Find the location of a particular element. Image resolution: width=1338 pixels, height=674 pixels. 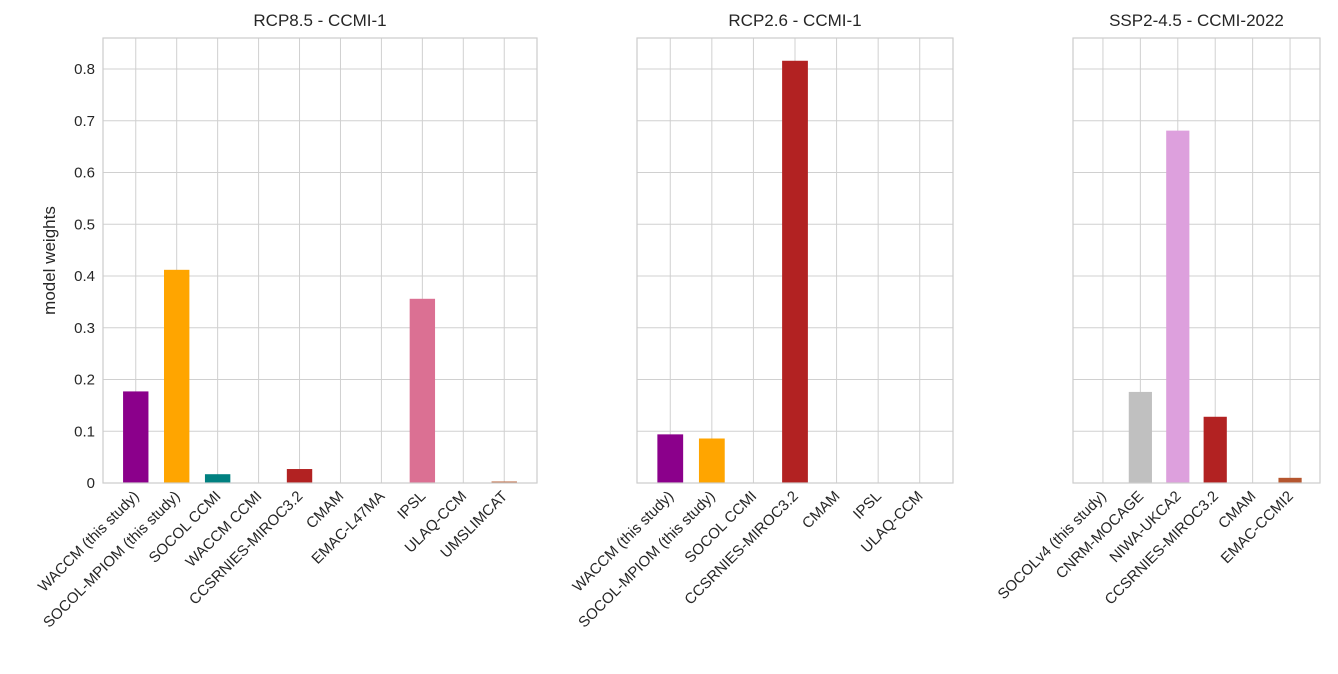

chart-title: RCP2.6 - CCMI-1 is located at coordinates (794, 20).